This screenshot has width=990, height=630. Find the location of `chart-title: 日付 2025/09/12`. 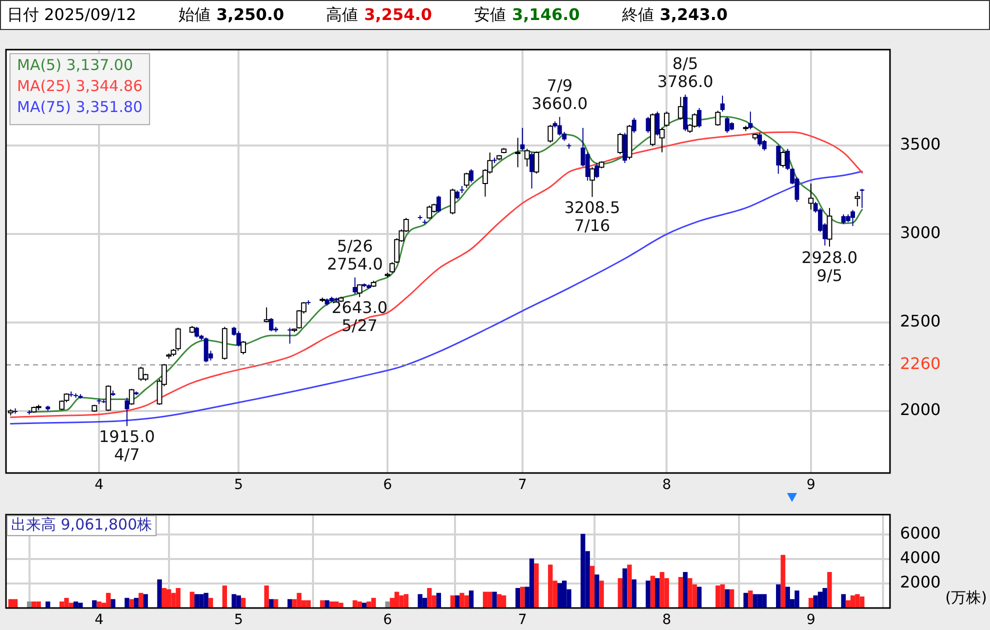

chart-title: 日付 2025/09/12 is located at coordinates (71, 15).